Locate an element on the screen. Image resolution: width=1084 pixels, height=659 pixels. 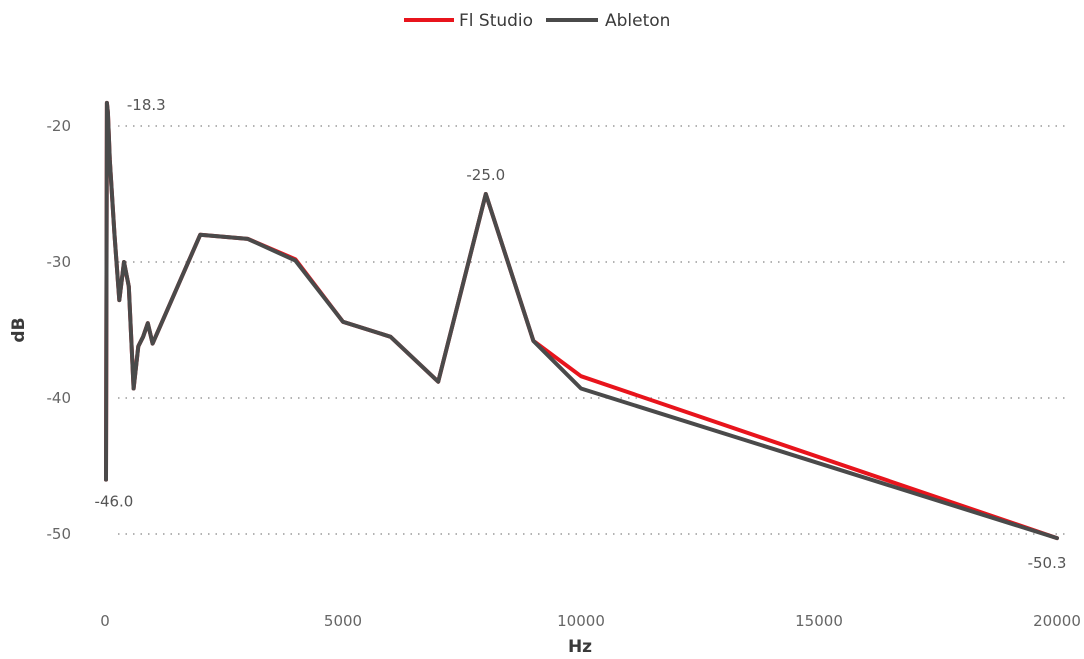
x-tick-label: 20000 is located at coordinates (1057, 621).